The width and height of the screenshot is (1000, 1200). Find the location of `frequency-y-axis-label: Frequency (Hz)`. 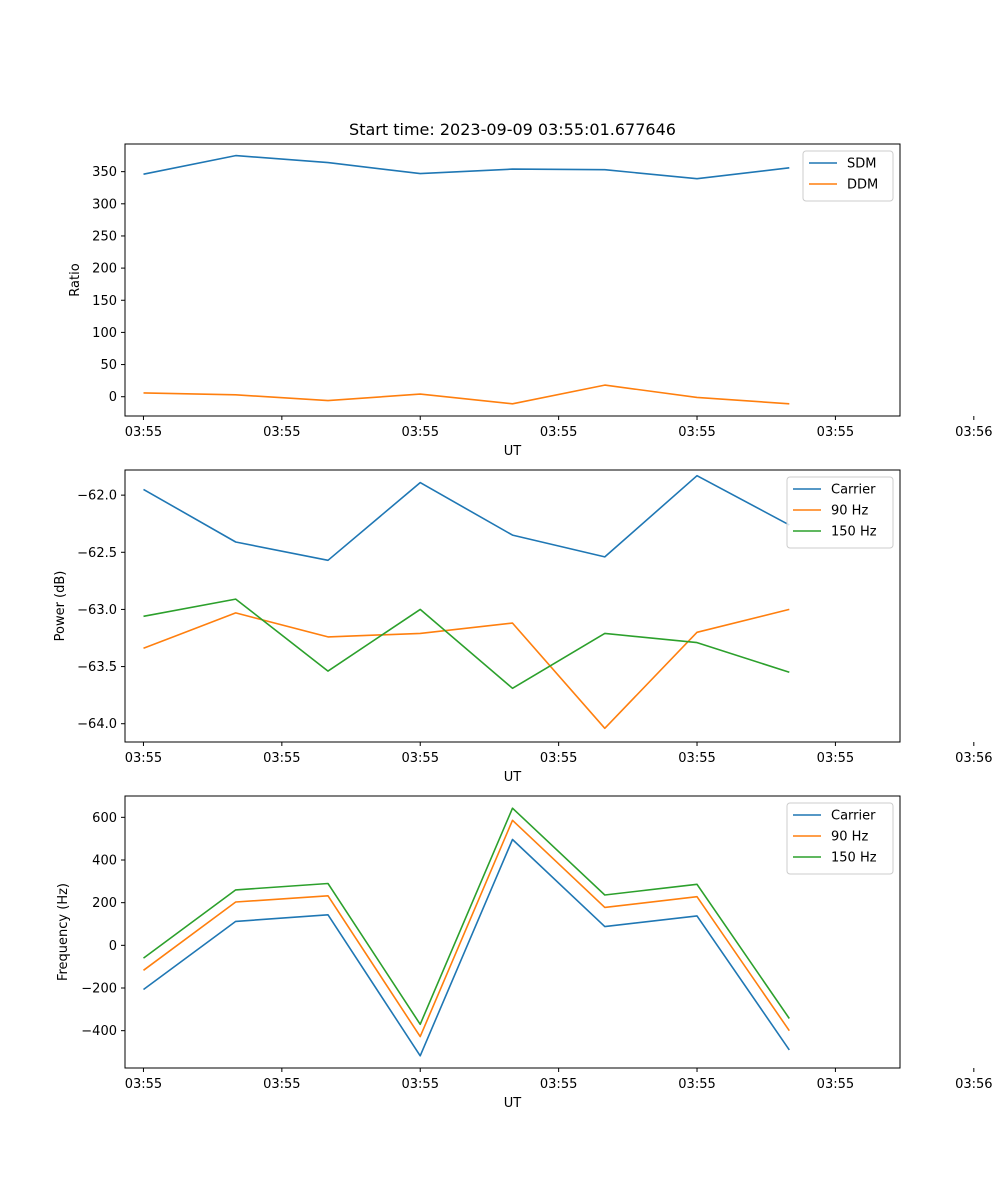

frequency-y-axis-label: Frequency (Hz) is located at coordinates (63, 932).